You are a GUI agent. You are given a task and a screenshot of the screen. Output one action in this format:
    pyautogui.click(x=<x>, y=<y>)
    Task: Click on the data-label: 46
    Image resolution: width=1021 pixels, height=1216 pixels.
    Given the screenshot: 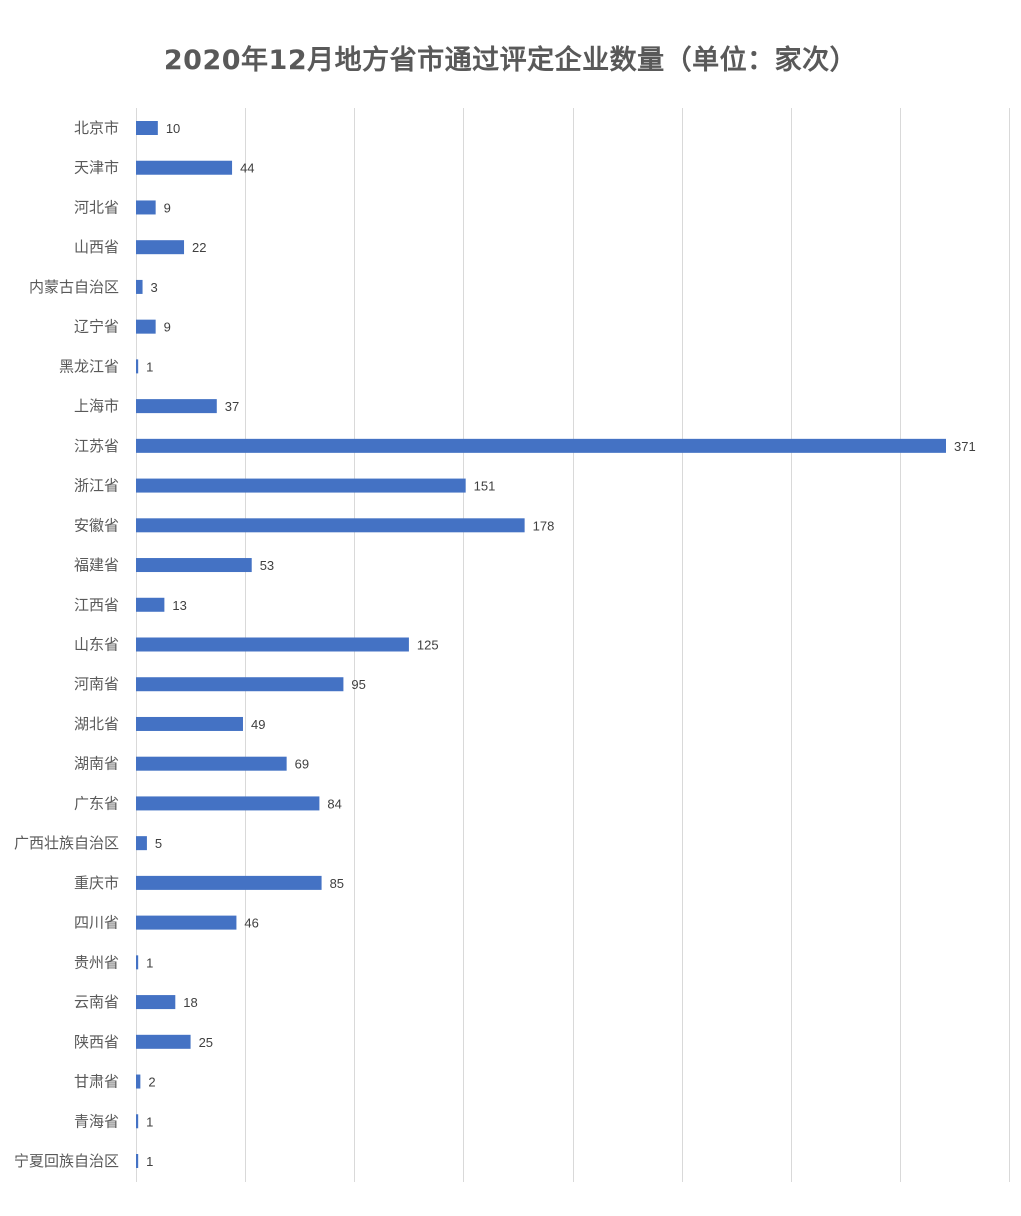 What is the action you would take?
    pyautogui.click(x=251, y=923)
    